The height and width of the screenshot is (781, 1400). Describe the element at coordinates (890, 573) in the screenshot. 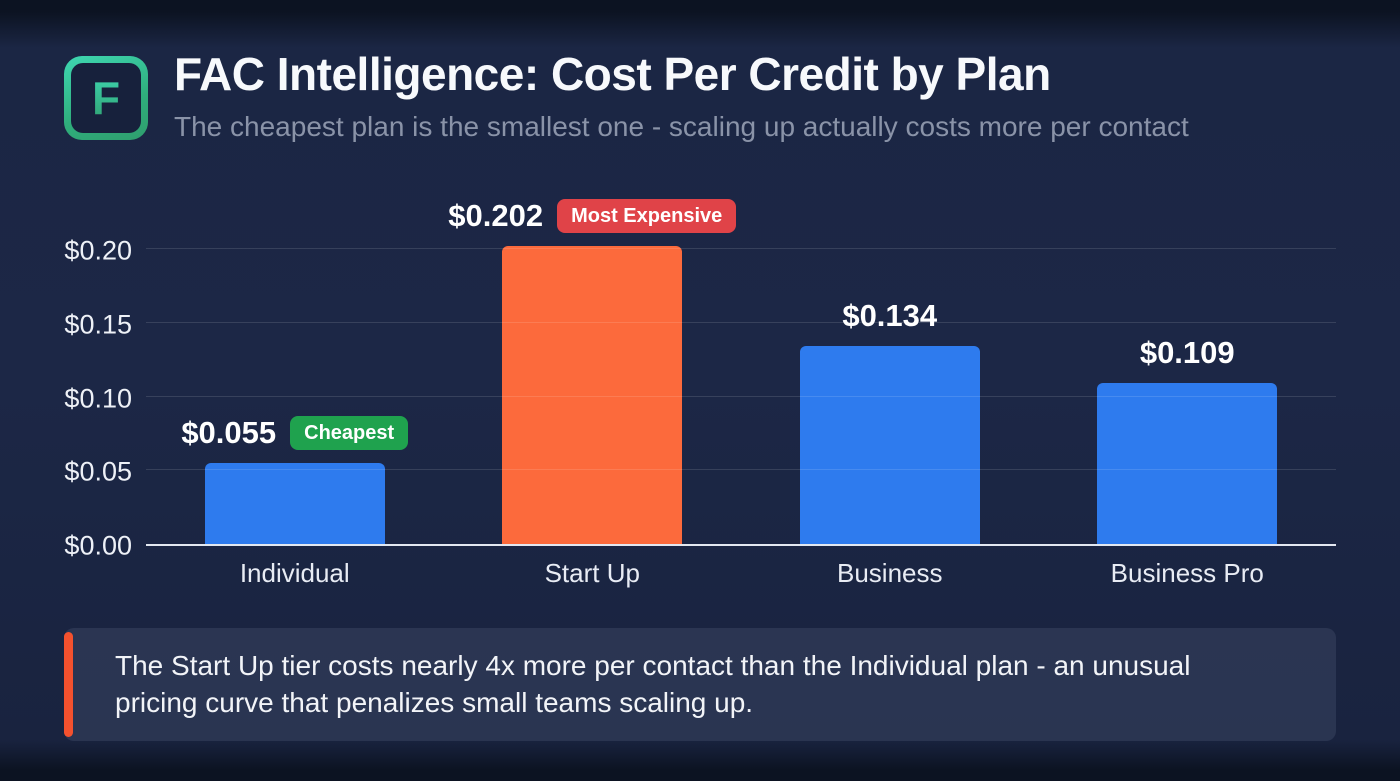

I see `x-tick-label: Business` at that location.